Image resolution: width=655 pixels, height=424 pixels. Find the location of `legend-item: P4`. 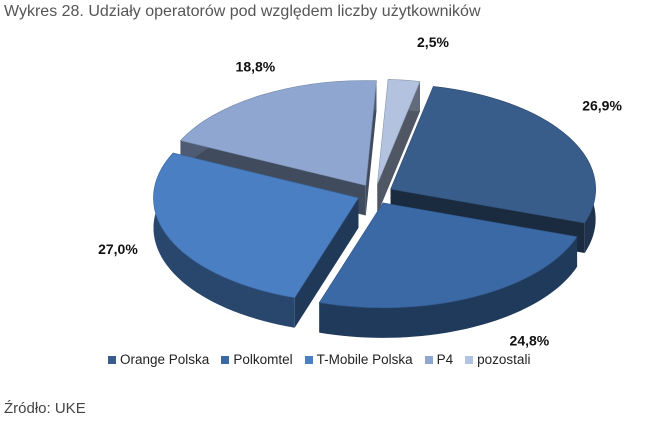

legend-item: P4 is located at coordinates (439, 359).